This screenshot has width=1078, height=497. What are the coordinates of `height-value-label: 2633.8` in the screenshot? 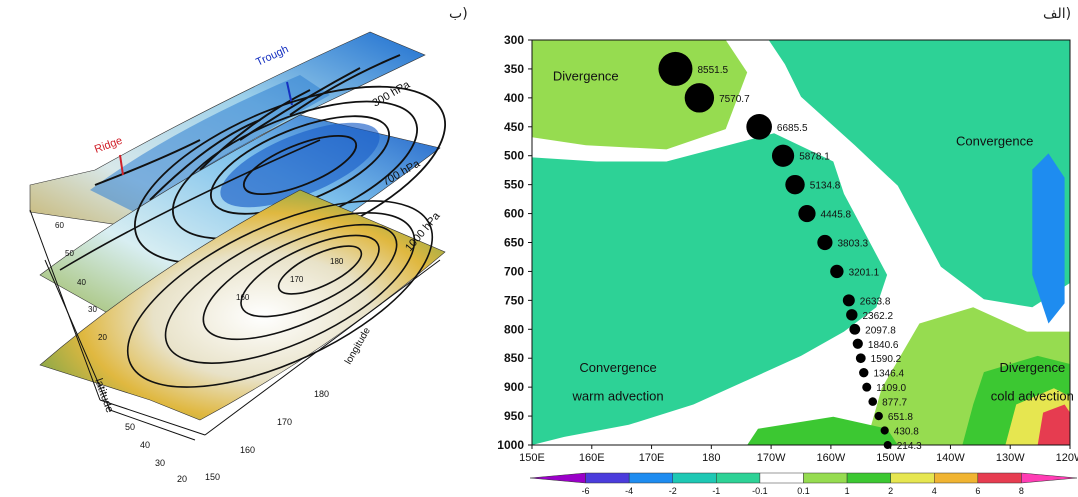 It's located at (875, 301).